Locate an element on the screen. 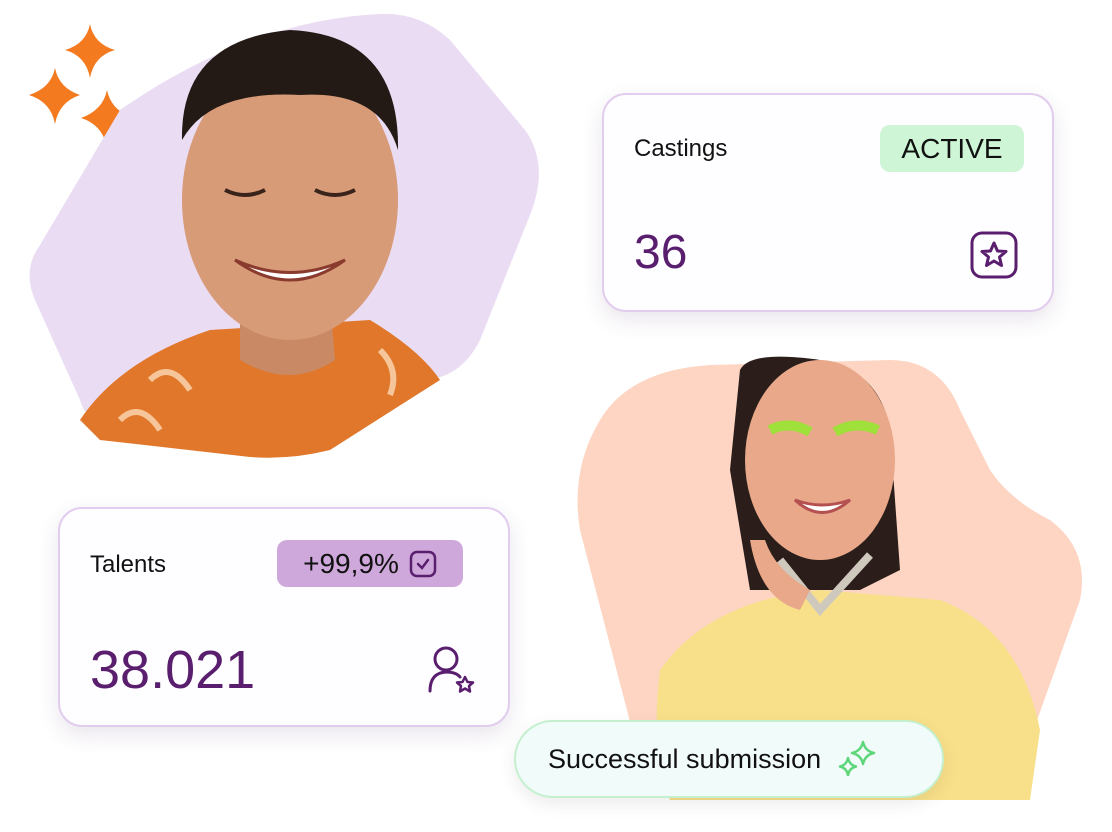  growth-value: +99,9% is located at coordinates (351, 563).